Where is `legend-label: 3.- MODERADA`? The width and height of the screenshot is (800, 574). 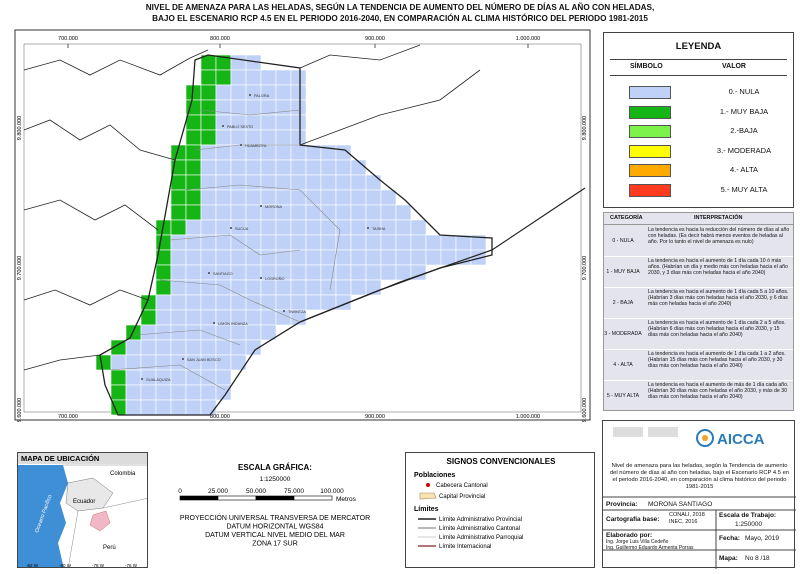
legend-label: 3.- MODERADA is located at coordinates (744, 150).